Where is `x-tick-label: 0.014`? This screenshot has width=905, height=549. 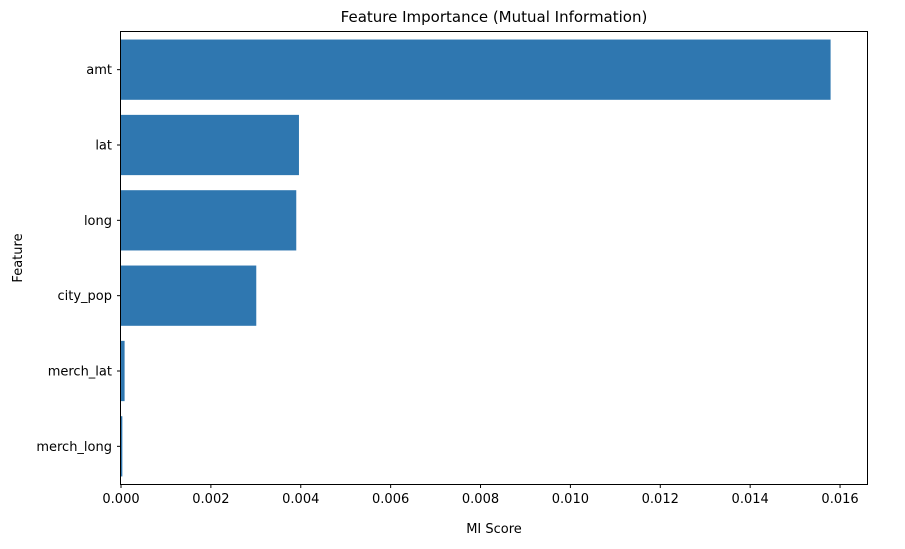 x-tick-label: 0.014 is located at coordinates (750, 499).